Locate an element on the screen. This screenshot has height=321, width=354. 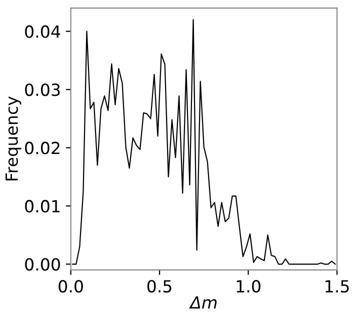
y-axis-title: Frequency is located at coordinates (14, 138).